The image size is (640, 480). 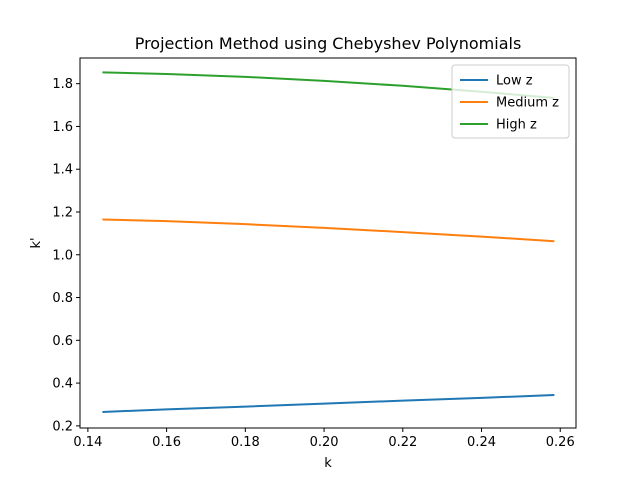 I want to click on y-tick-label: 0.6, so click(x=62, y=341).